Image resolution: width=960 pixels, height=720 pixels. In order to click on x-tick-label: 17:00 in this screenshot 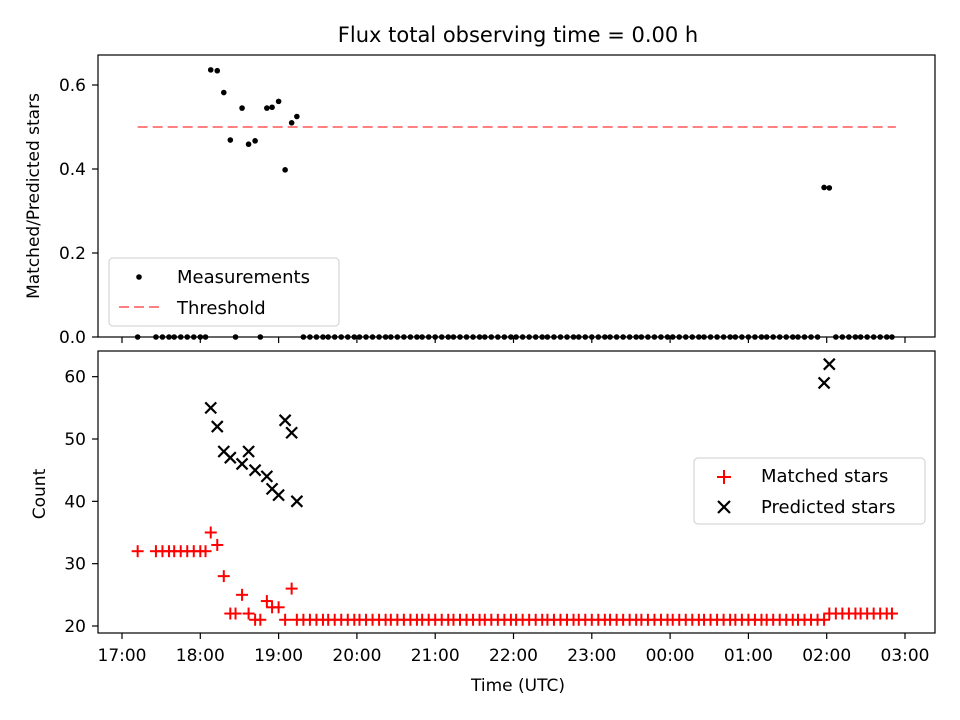, I will do `click(122, 656)`.